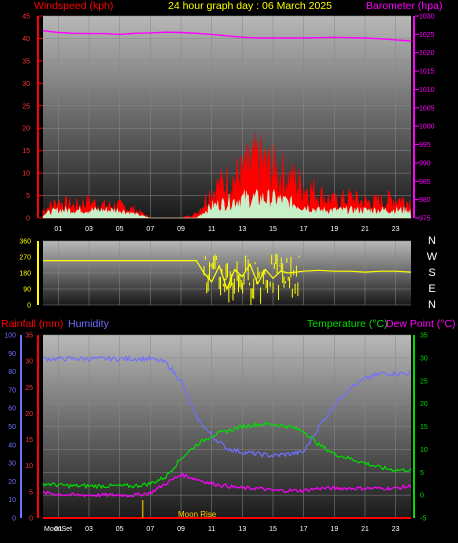 The width and height of the screenshot is (458, 543). Describe the element at coordinates (12, 500) in the screenshot. I see `humidity-y-tick-label: 10` at that location.